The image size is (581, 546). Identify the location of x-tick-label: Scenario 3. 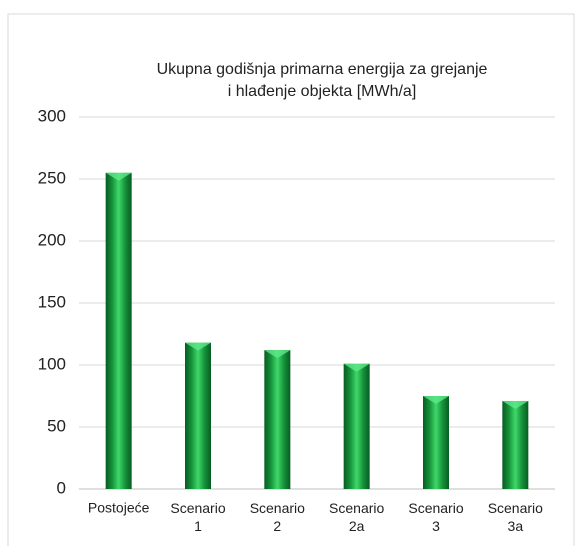
(435, 517).